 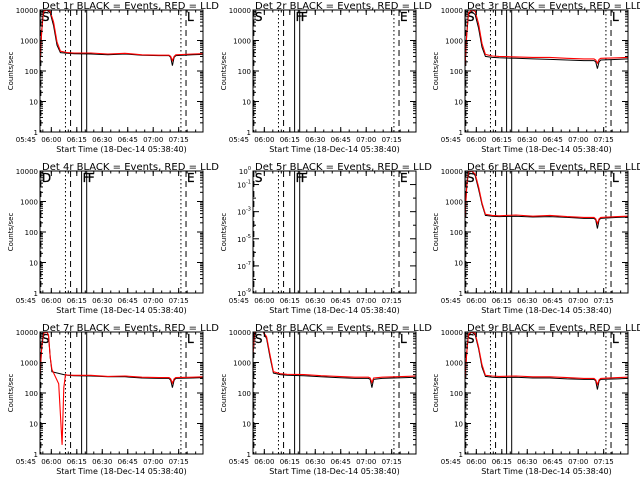 What do you see at coordinates (304, 178) in the screenshot?
I see `marker-label: F` at bounding box center [304, 178].